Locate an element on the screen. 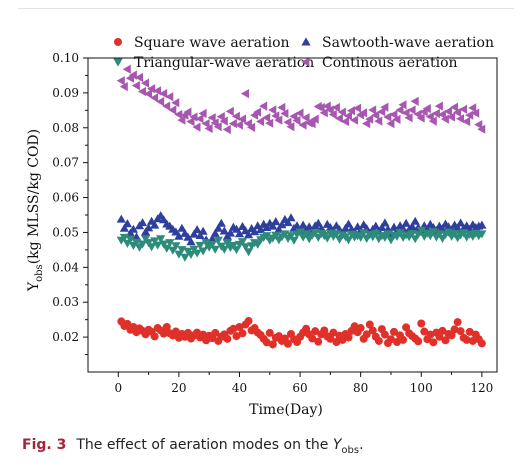 The width and height of the screenshot is (532, 474). y-axis-label-main: Y is located at coordinates (34, 286).